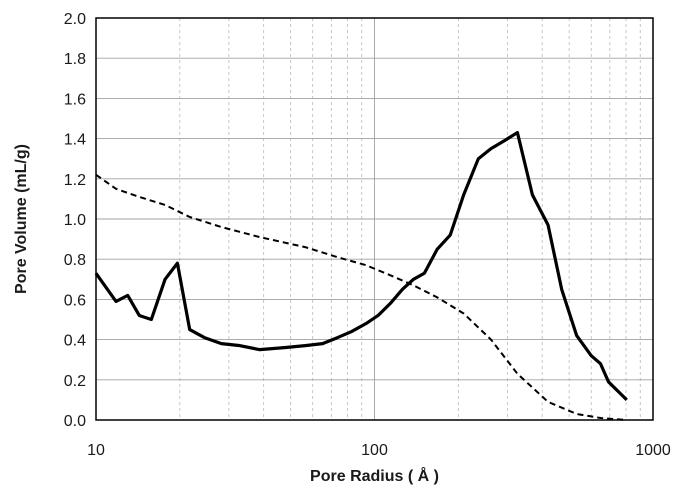 The width and height of the screenshot is (675, 486). What do you see at coordinates (75, 381) in the screenshot?
I see `y-tick-label: 0.2` at bounding box center [75, 381].